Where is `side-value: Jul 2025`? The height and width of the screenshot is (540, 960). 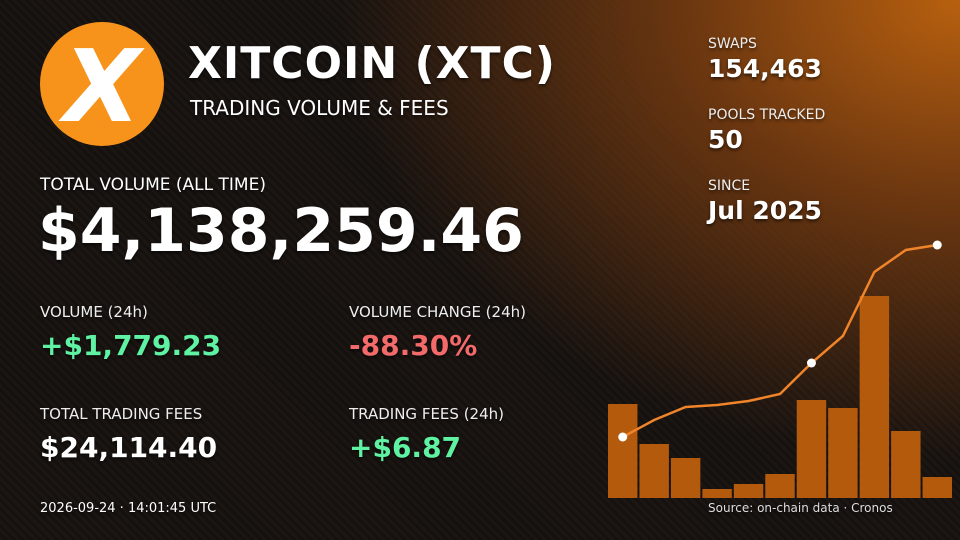 side-value: Jul 2025 is located at coordinates (765, 210).